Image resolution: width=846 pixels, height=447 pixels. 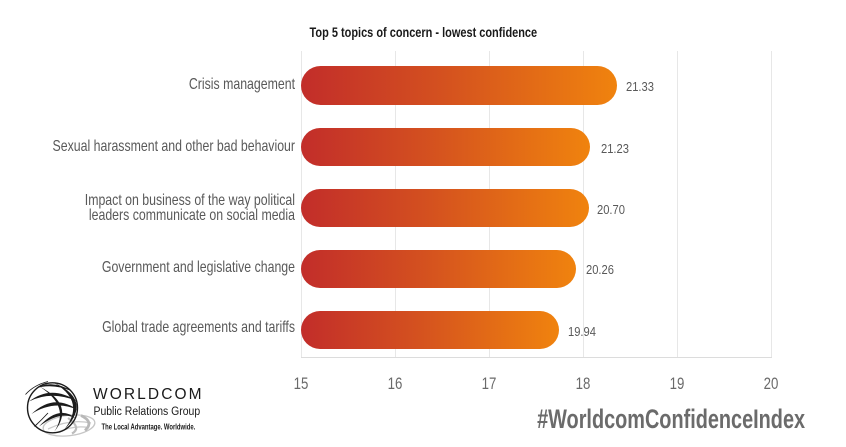 What do you see at coordinates (148, 394) in the screenshot?
I see `svg-text: WORLDCOM` at bounding box center [148, 394].